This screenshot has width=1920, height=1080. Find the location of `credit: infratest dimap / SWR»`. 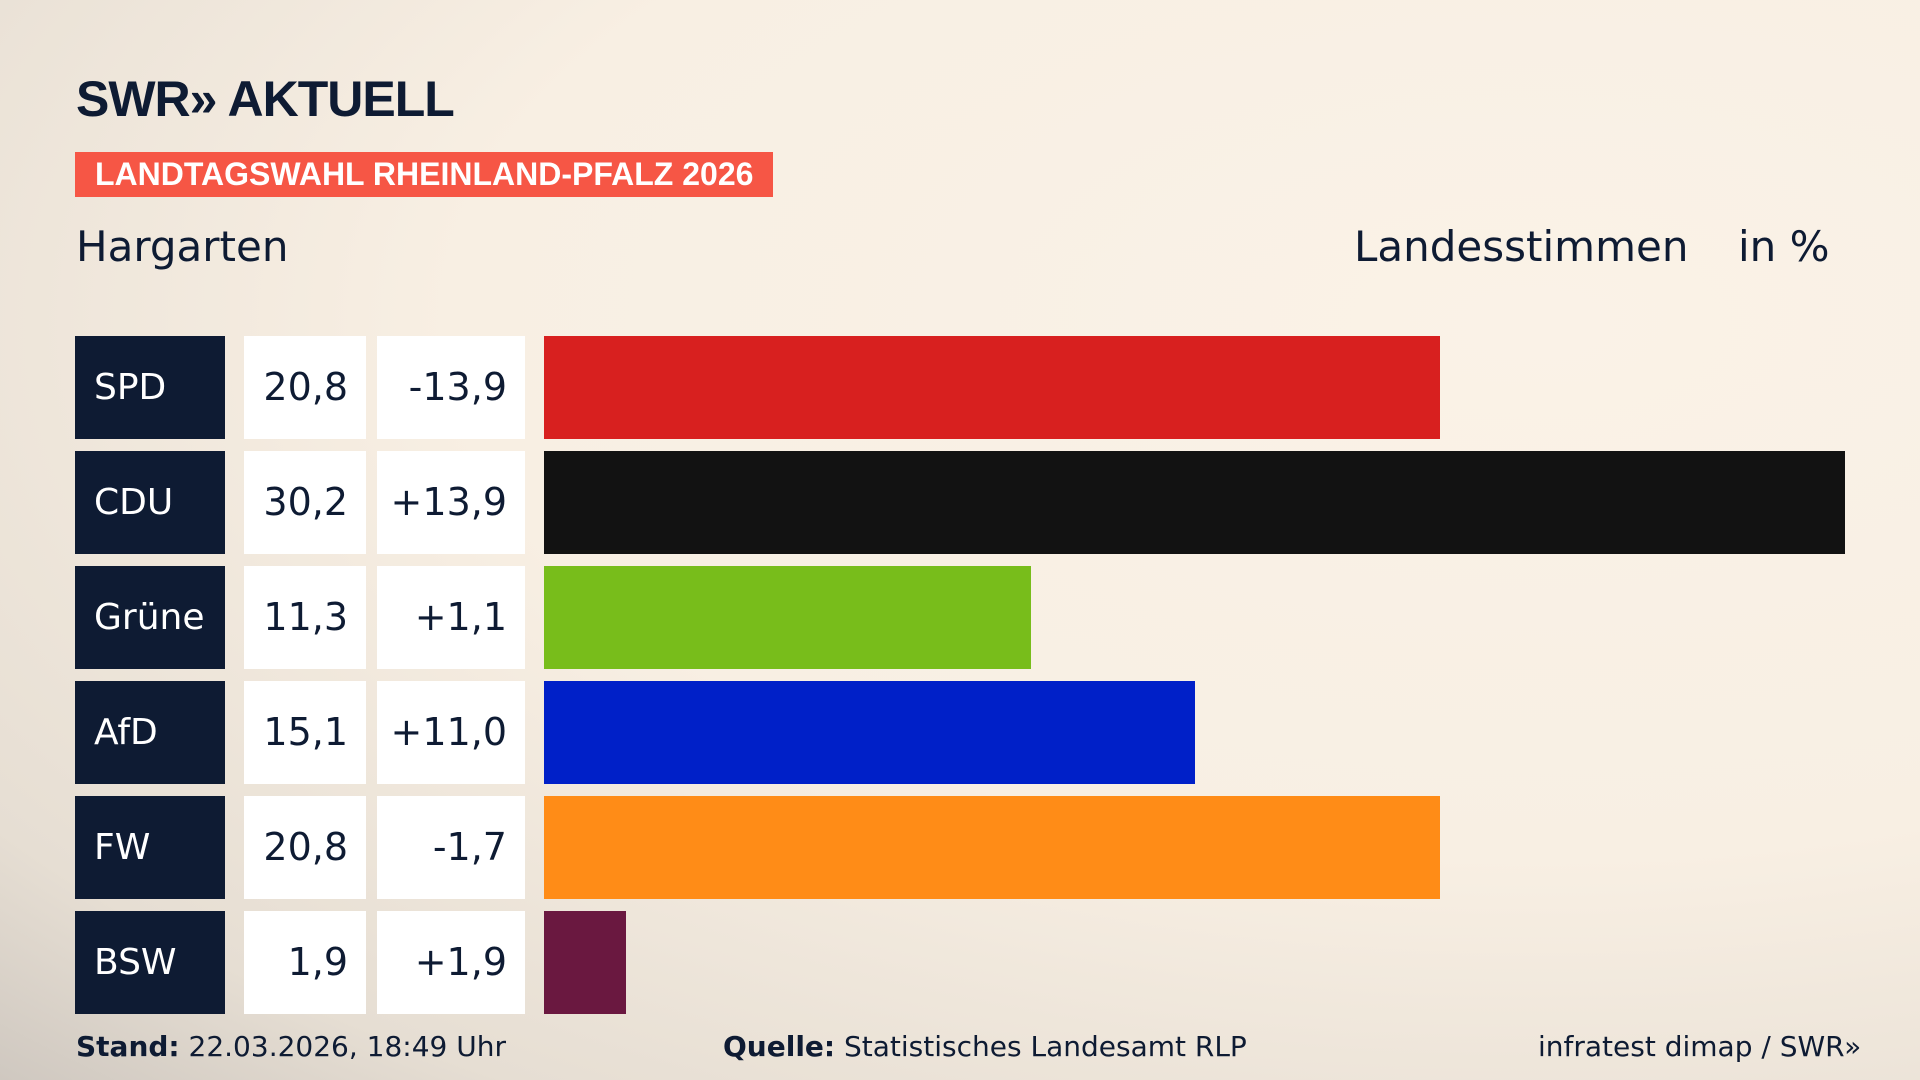

credit: infratest dimap / SWR» is located at coordinates (1700, 1046).